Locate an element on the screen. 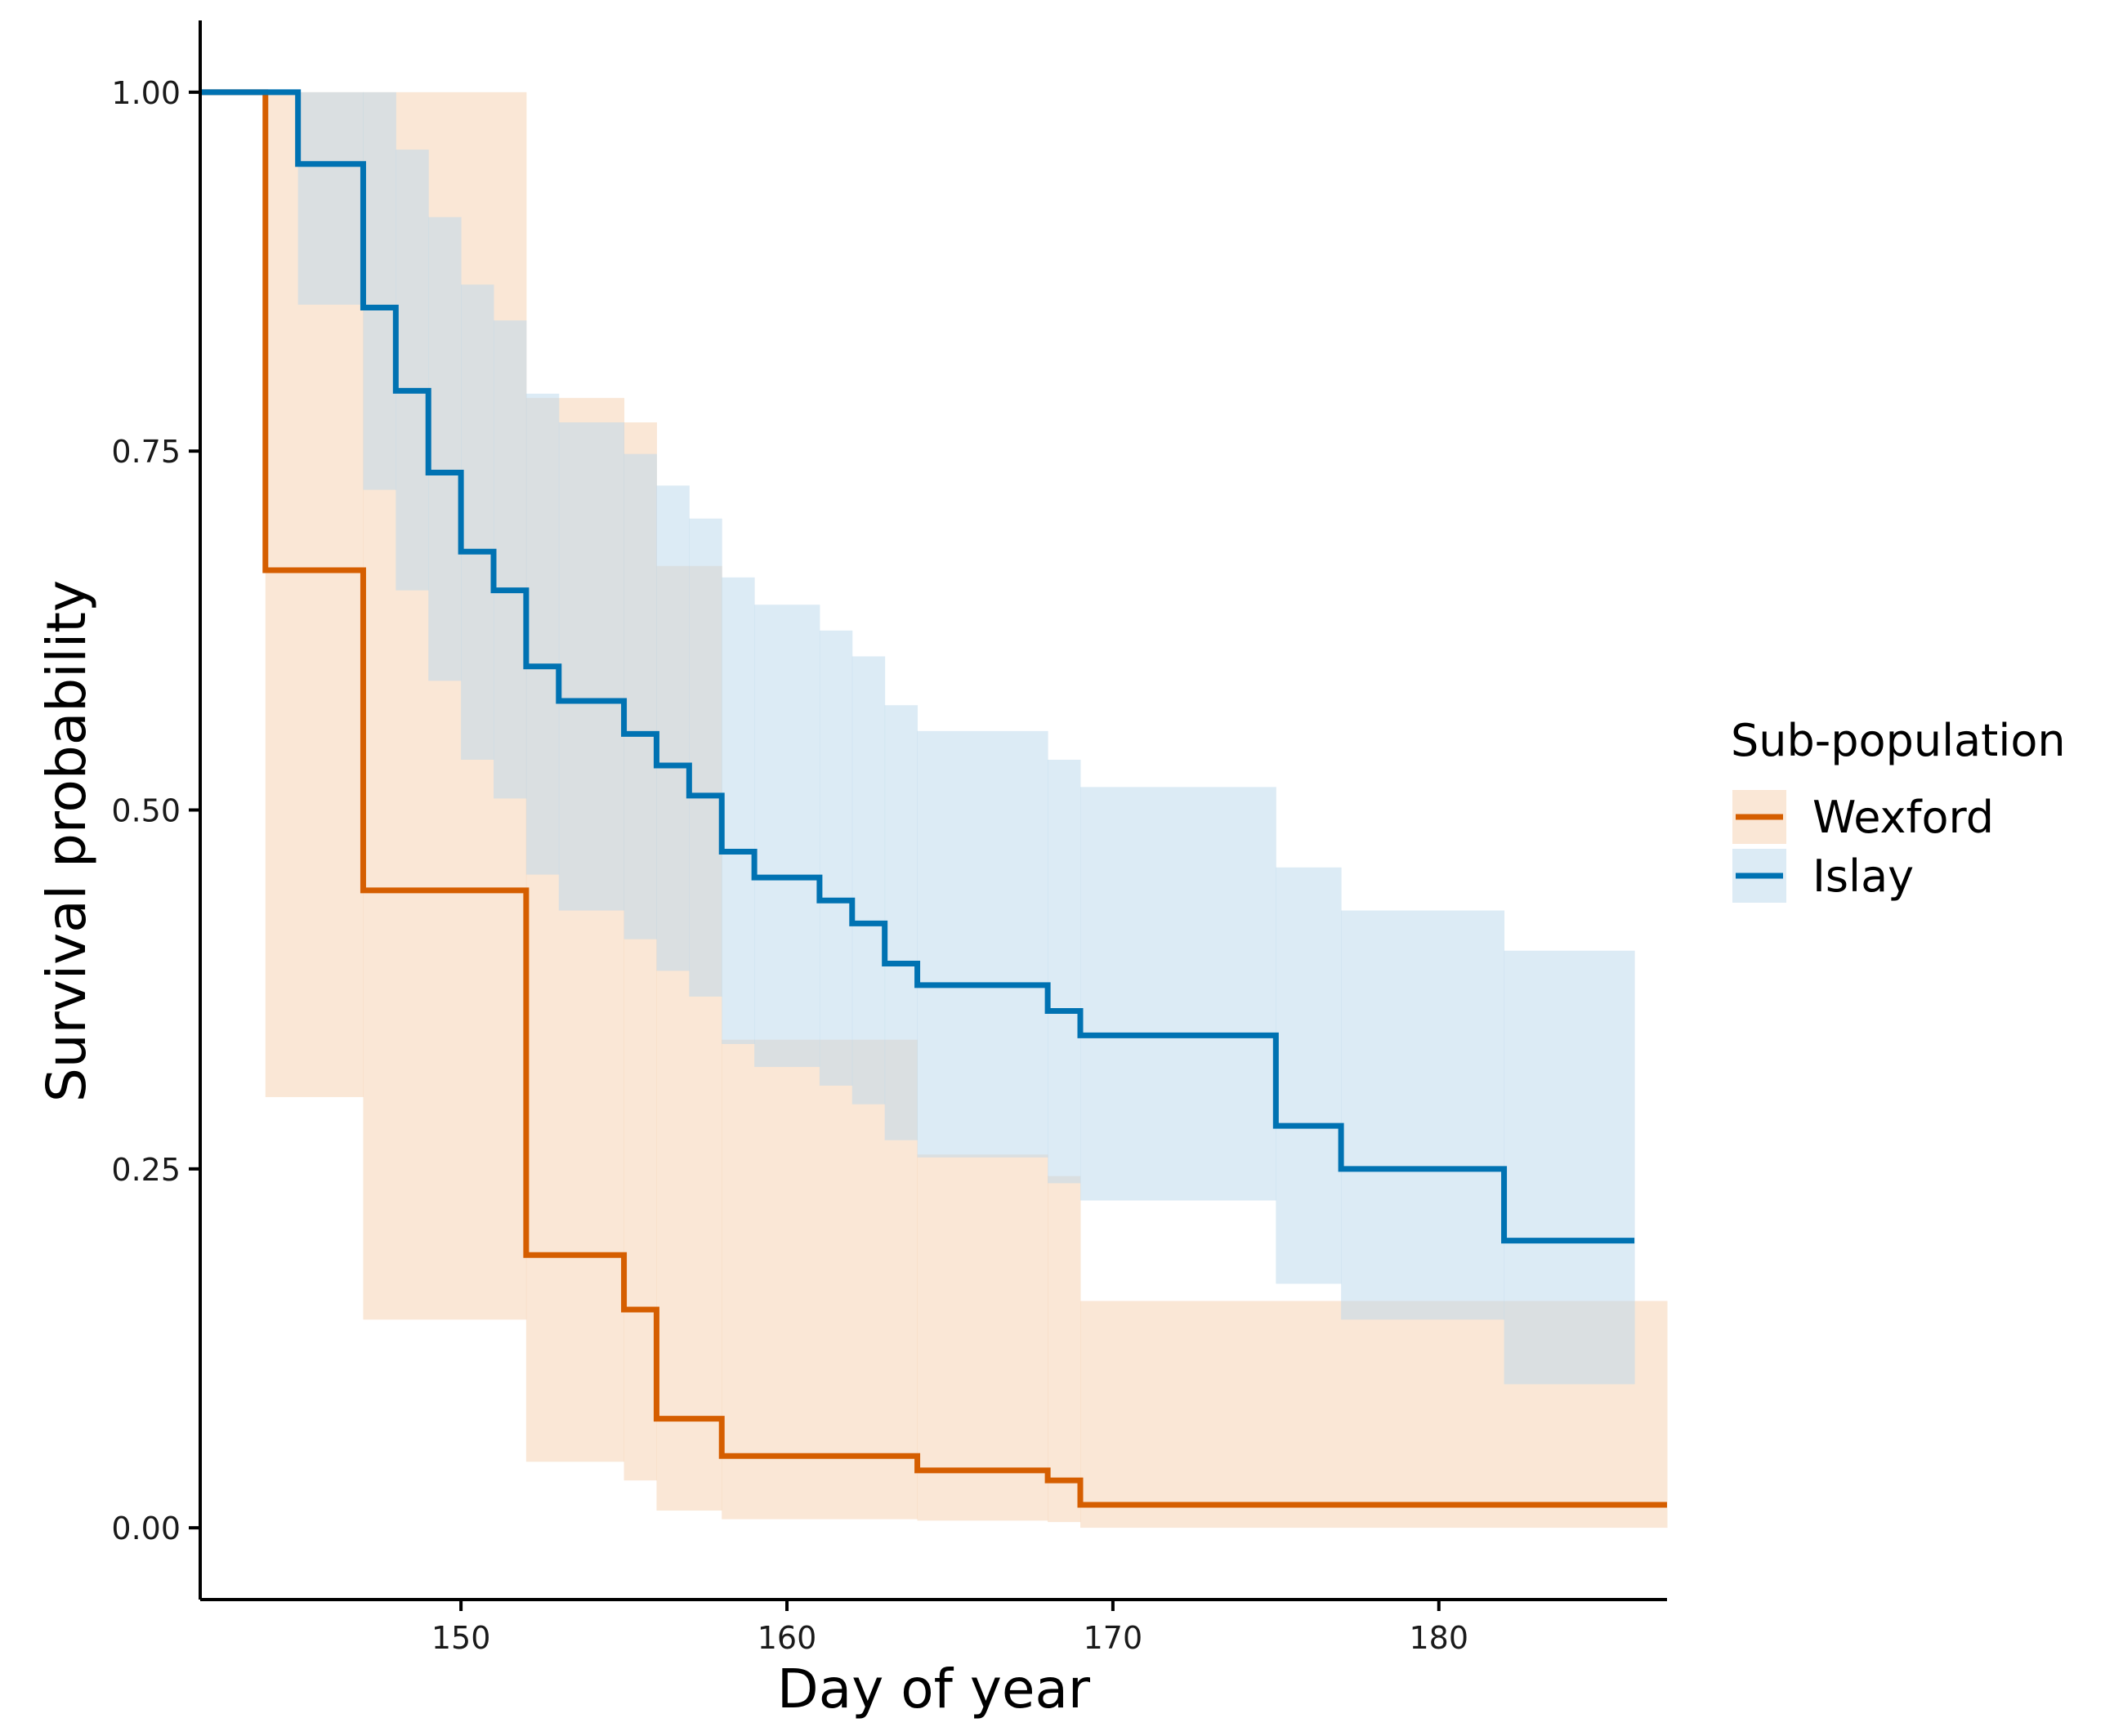  legend-title: Sub-population is located at coordinates (1899, 741).